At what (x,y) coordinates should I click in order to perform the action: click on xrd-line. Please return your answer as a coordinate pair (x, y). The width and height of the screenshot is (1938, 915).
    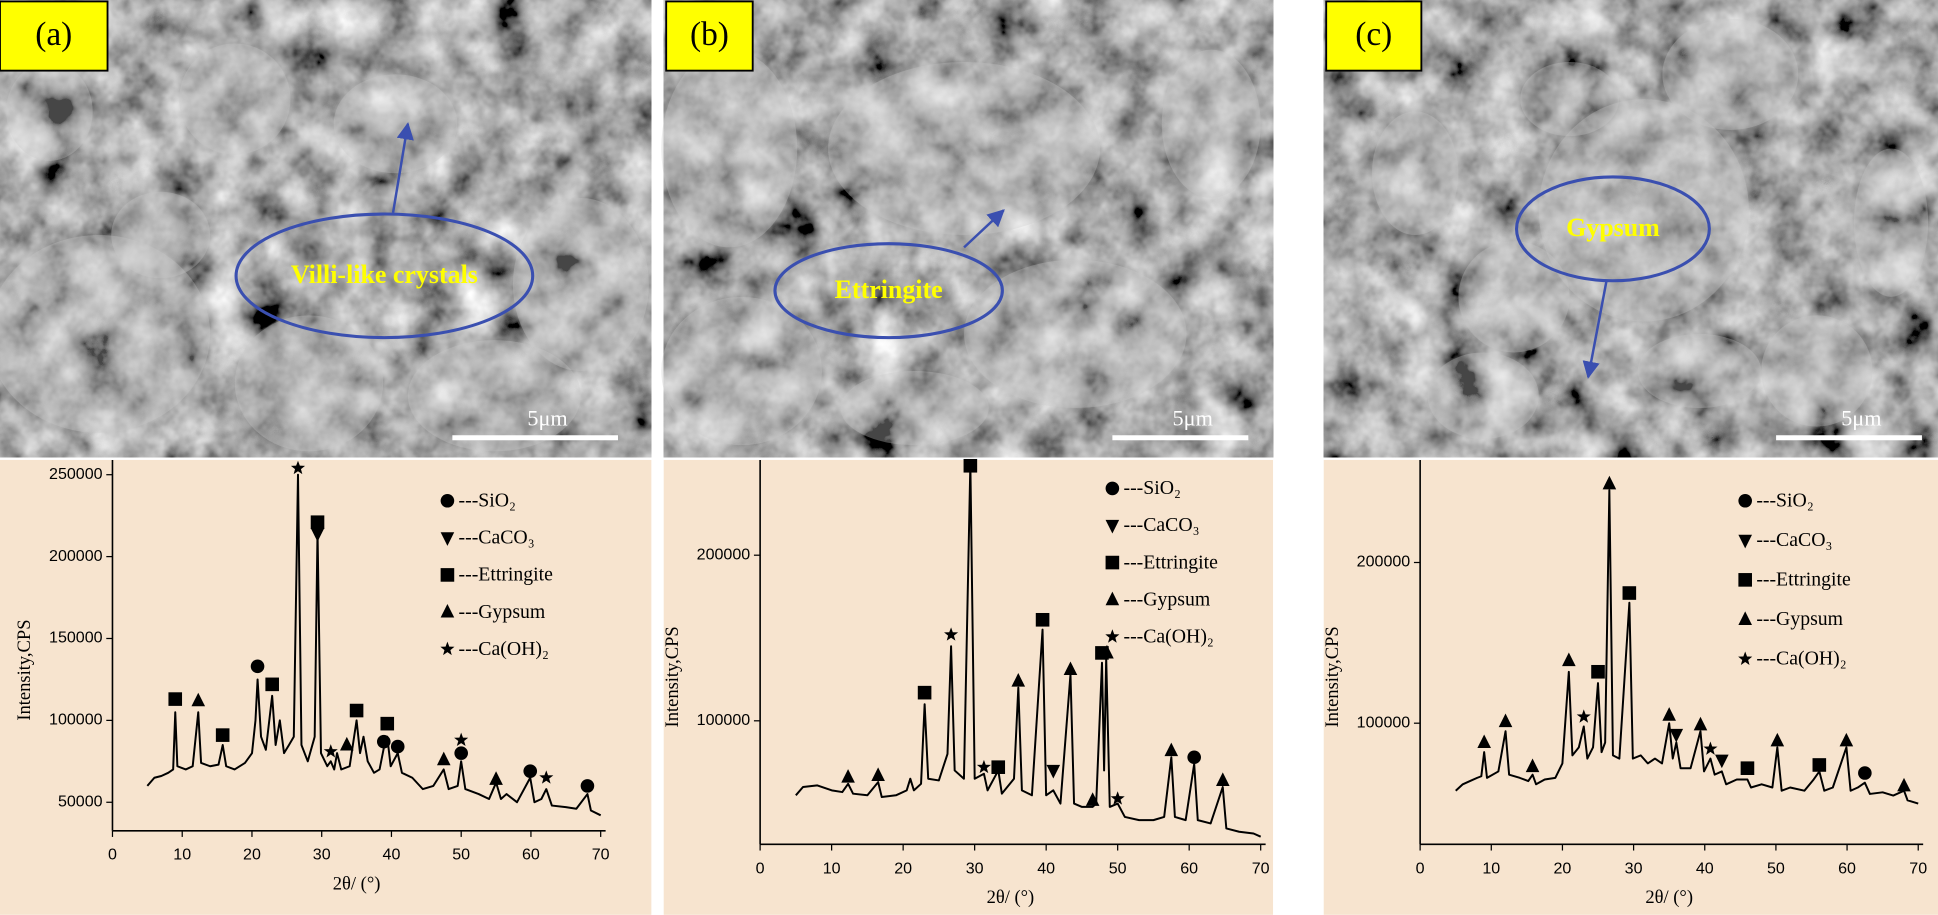
    Looking at the image, I should click on (1687, 647).